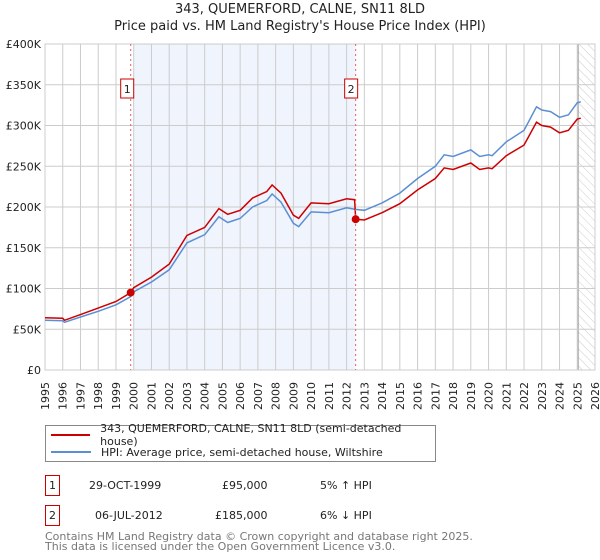  What do you see at coordinates (125, 485) in the screenshot?
I see `transaction-date: 29-OCT-1999` at bounding box center [125, 485].